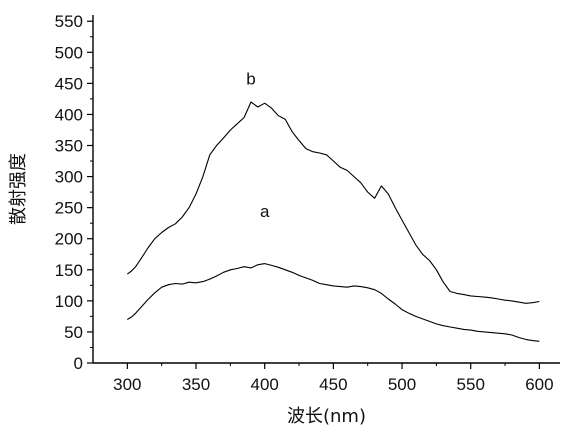 The image size is (578, 436). I want to click on series-line-a, so click(333, 302).